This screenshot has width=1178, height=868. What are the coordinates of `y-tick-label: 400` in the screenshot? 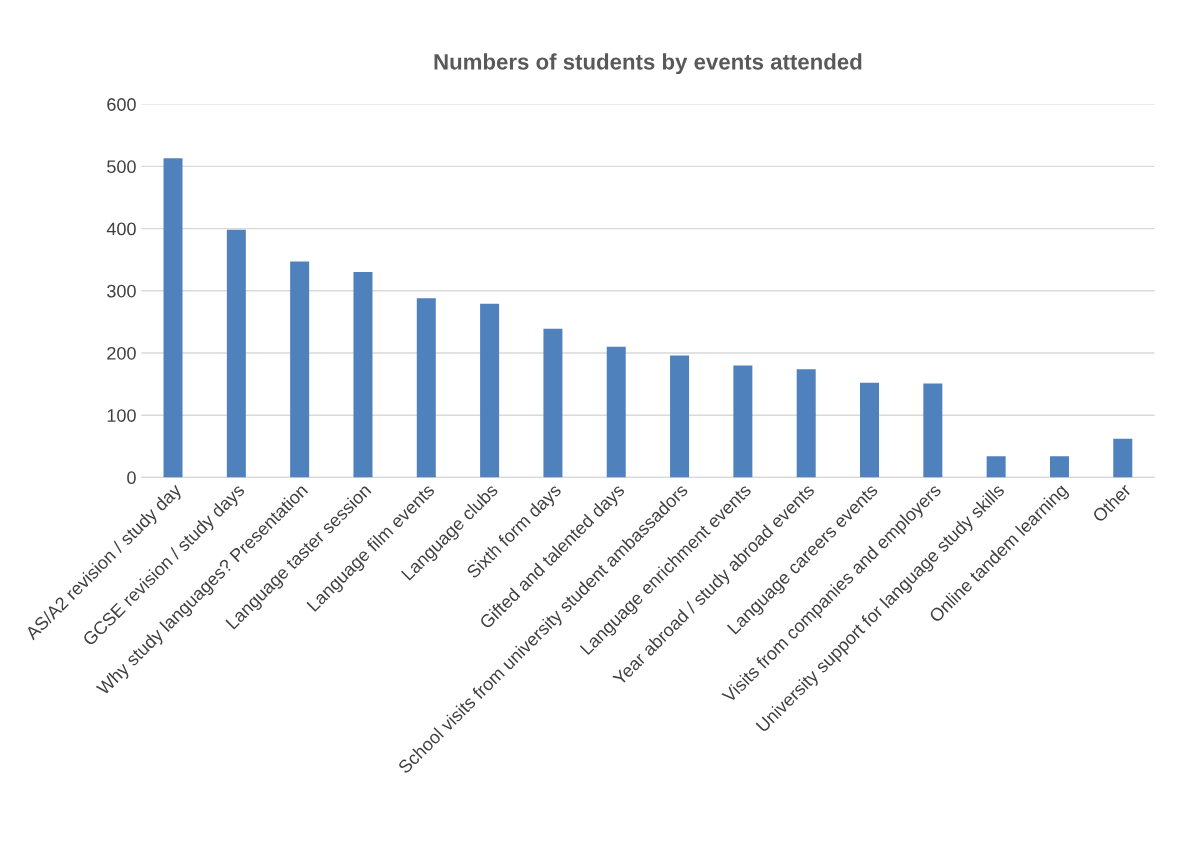 It's located at (121, 229).